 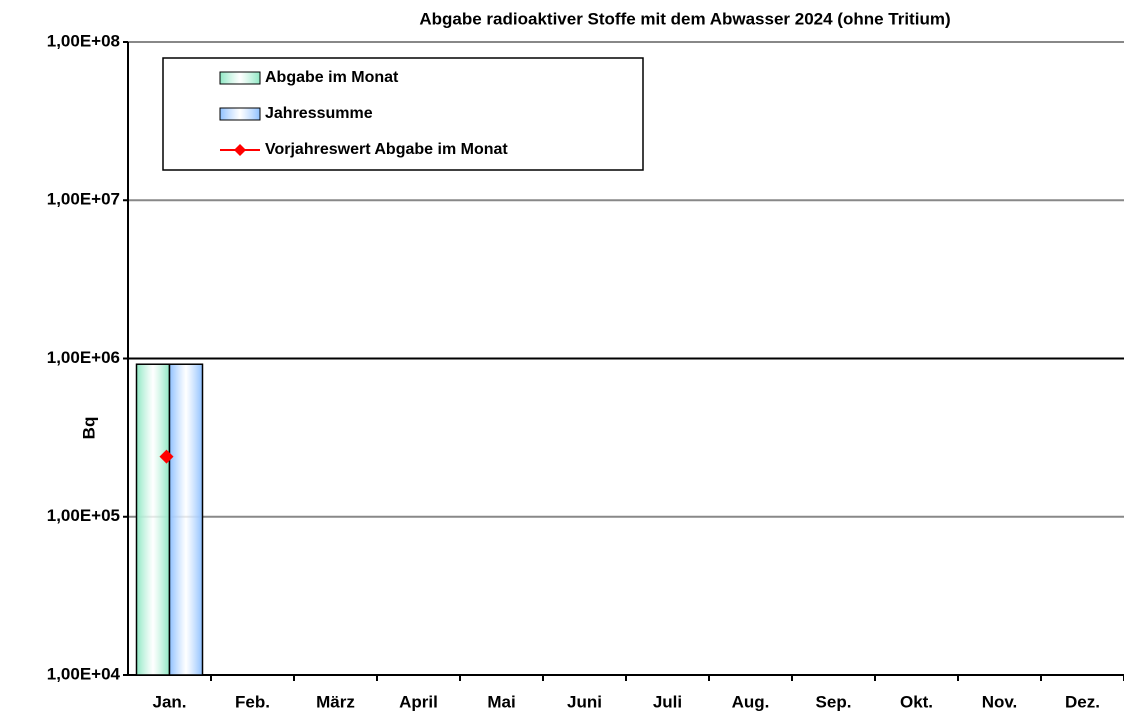 I want to click on y-tick-label: 1,00E+05, so click(x=83, y=515).